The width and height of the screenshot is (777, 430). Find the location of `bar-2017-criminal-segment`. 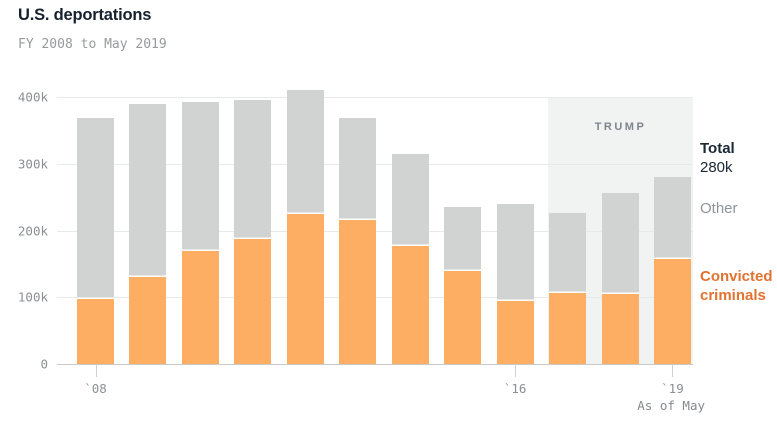

bar-2017-criminal-segment is located at coordinates (568, 328).